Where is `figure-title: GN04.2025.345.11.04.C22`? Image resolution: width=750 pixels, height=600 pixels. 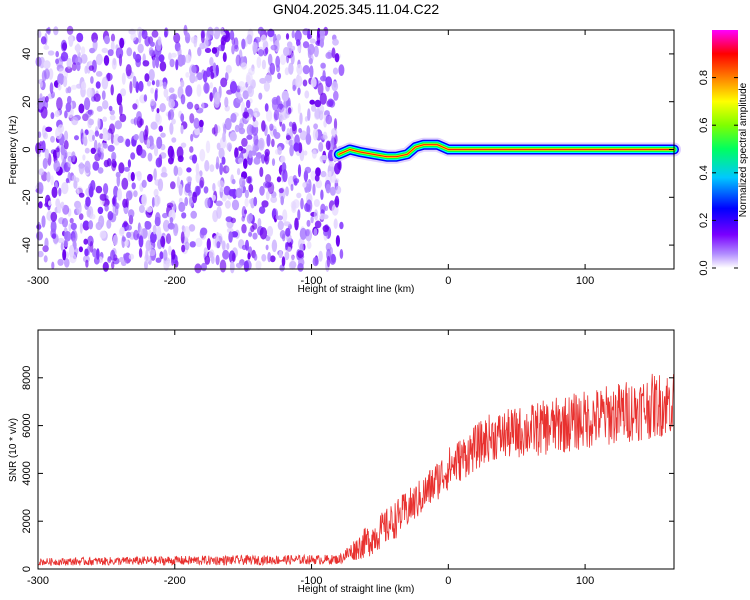 figure-title: GN04.2025.345.11.04.C22 is located at coordinates (356, 9).